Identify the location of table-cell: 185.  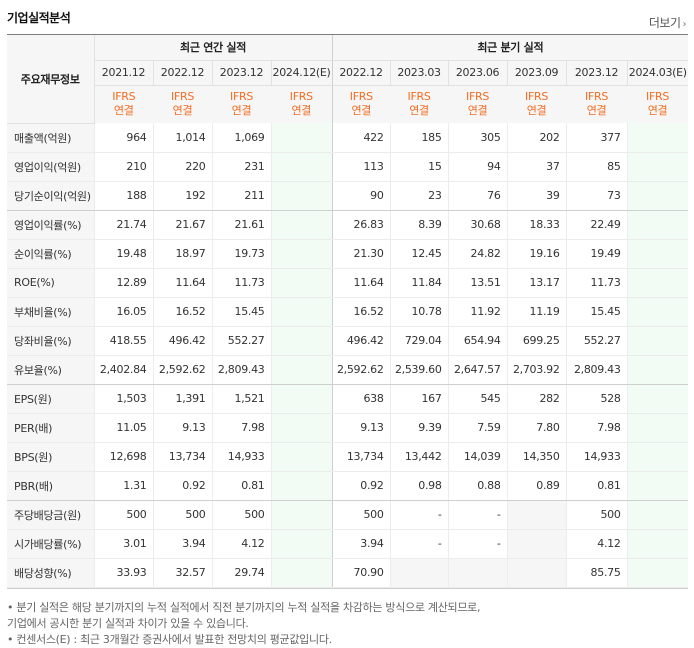
(419, 138).